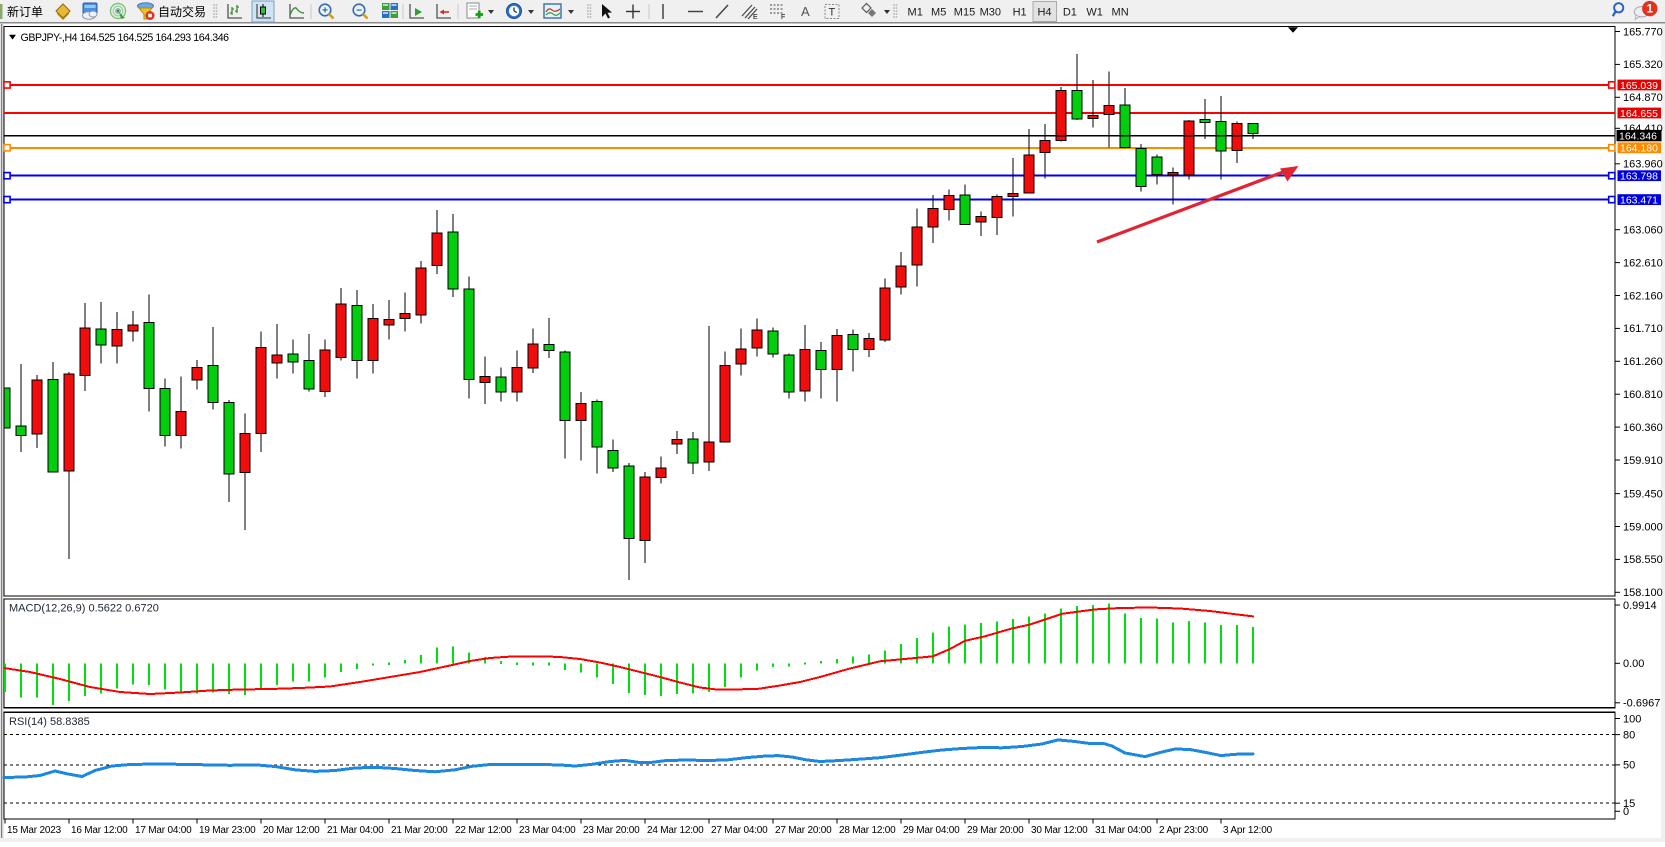 This screenshot has height=847, width=1665. I want to click on svg-text: 17 Mar 04:00, so click(163, 830).